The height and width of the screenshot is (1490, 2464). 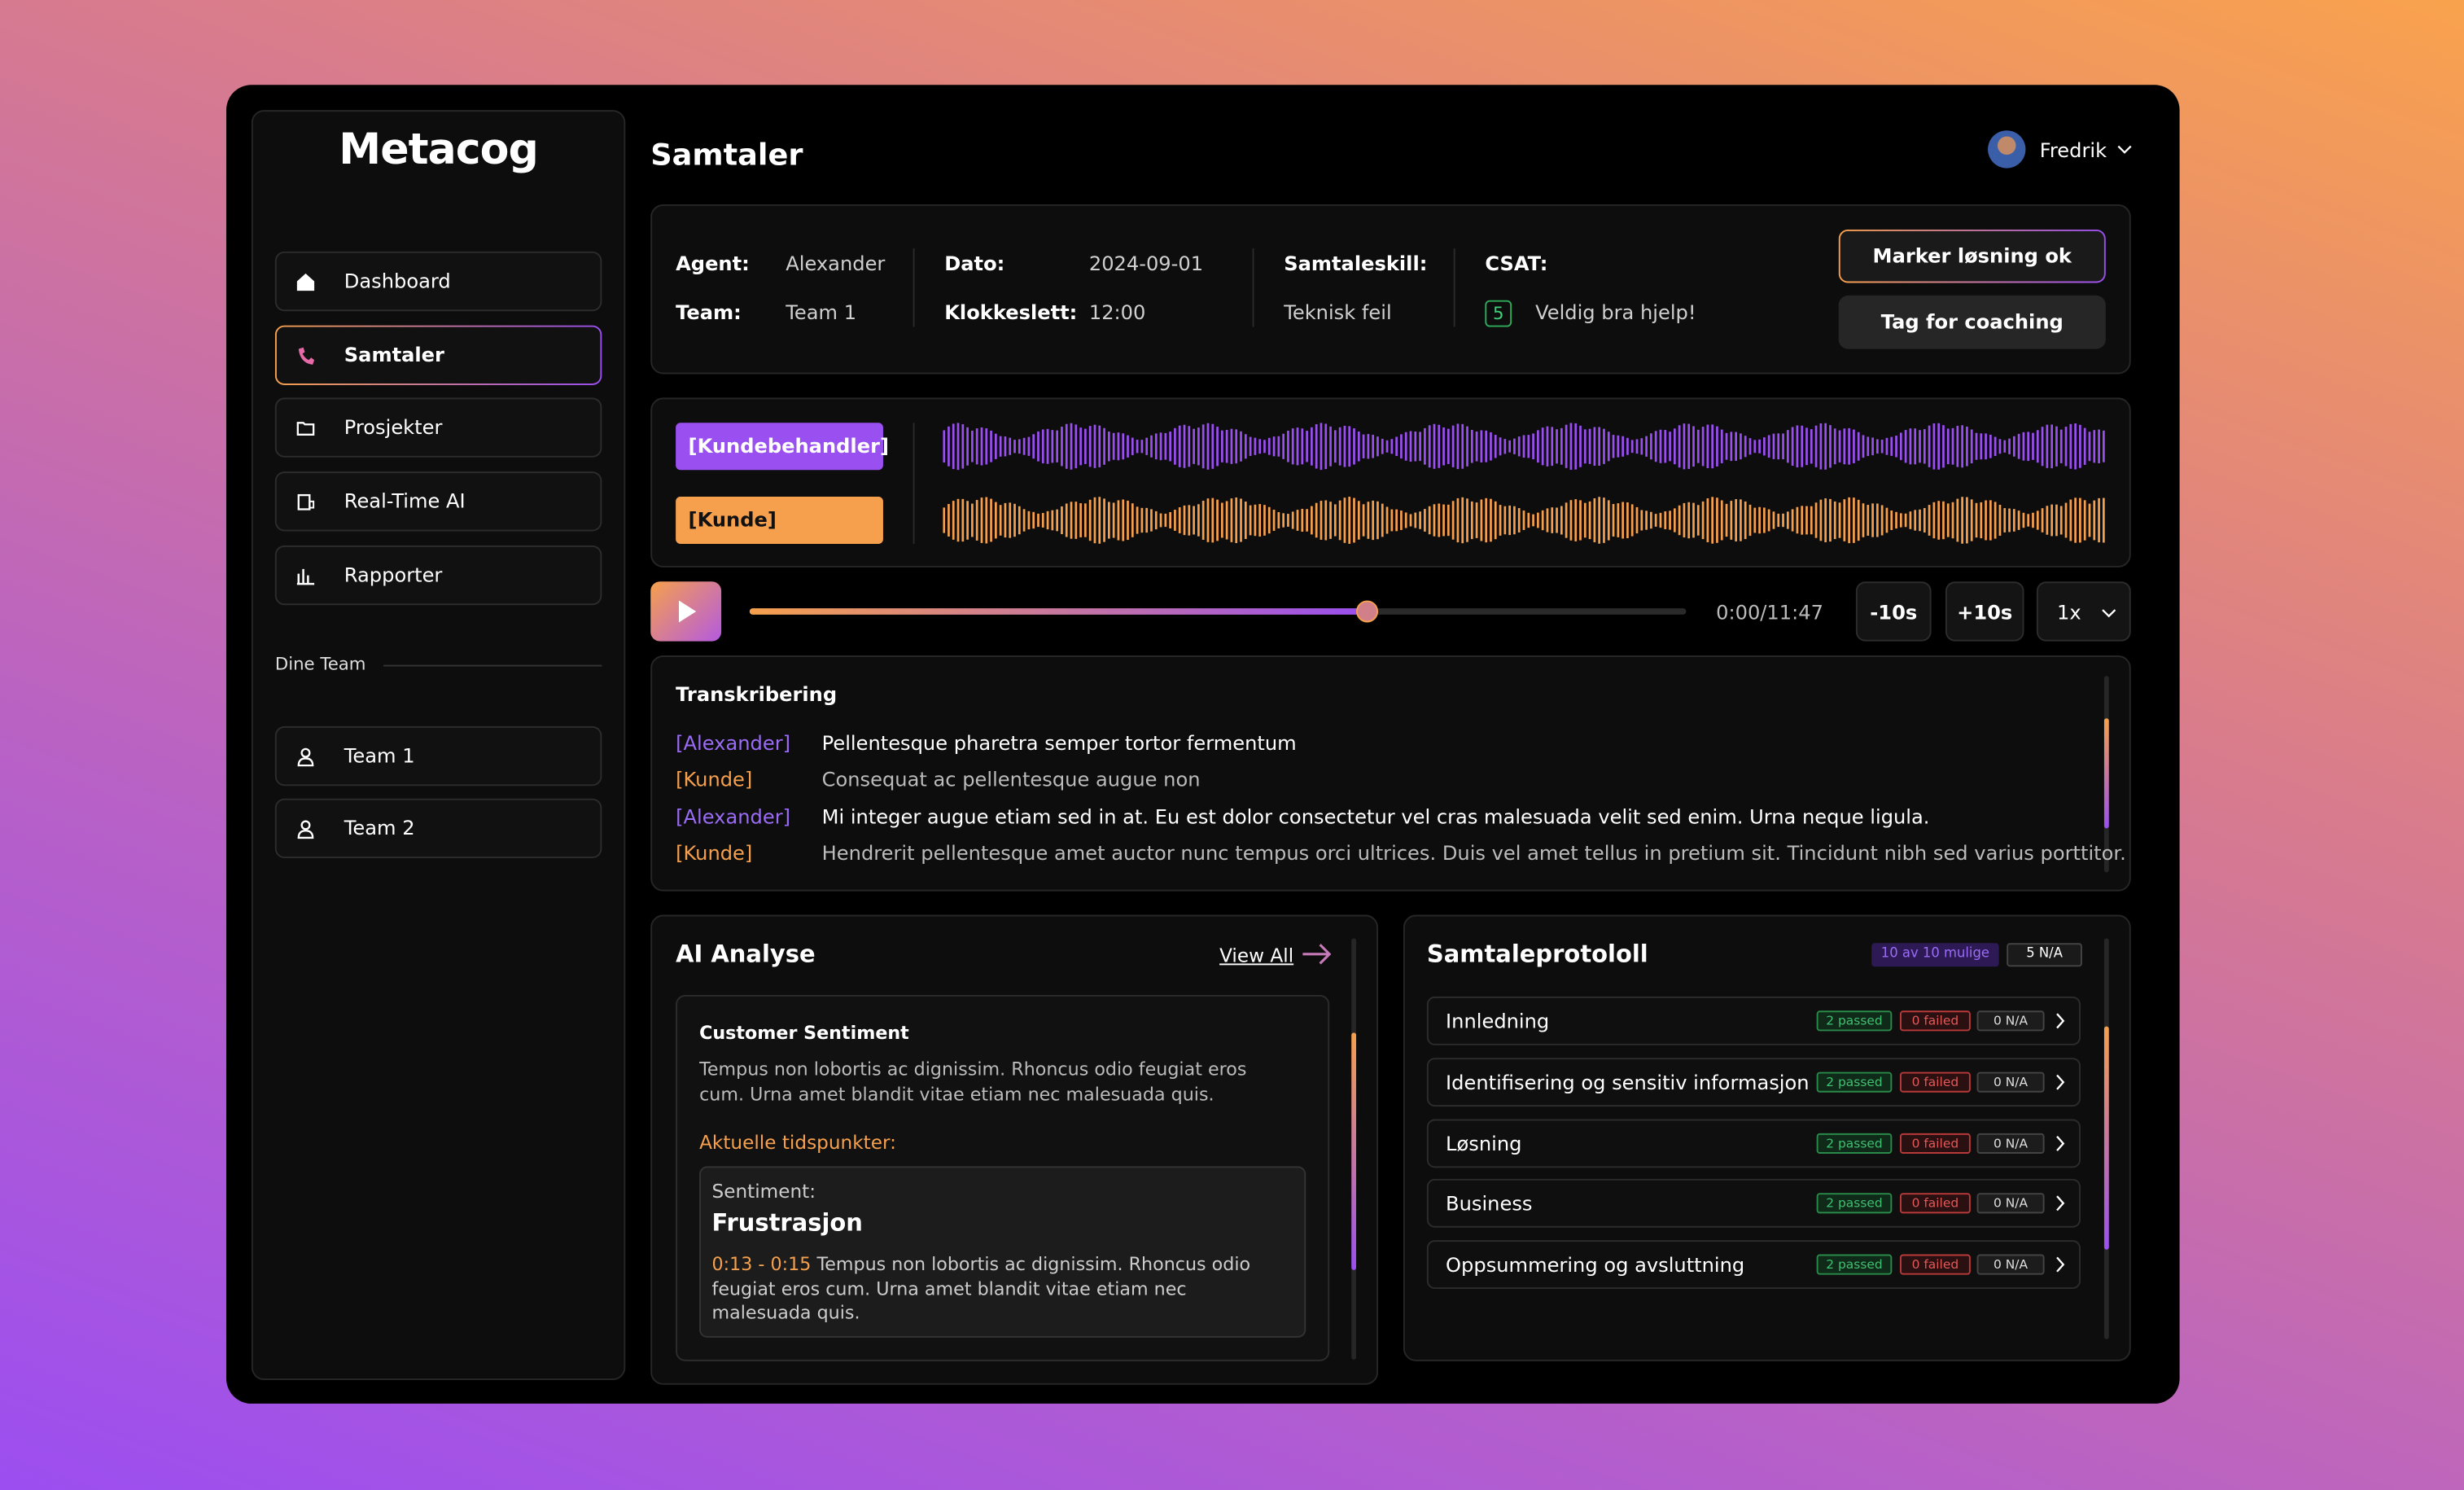 I want to click on avatar, so click(x=2007, y=149).